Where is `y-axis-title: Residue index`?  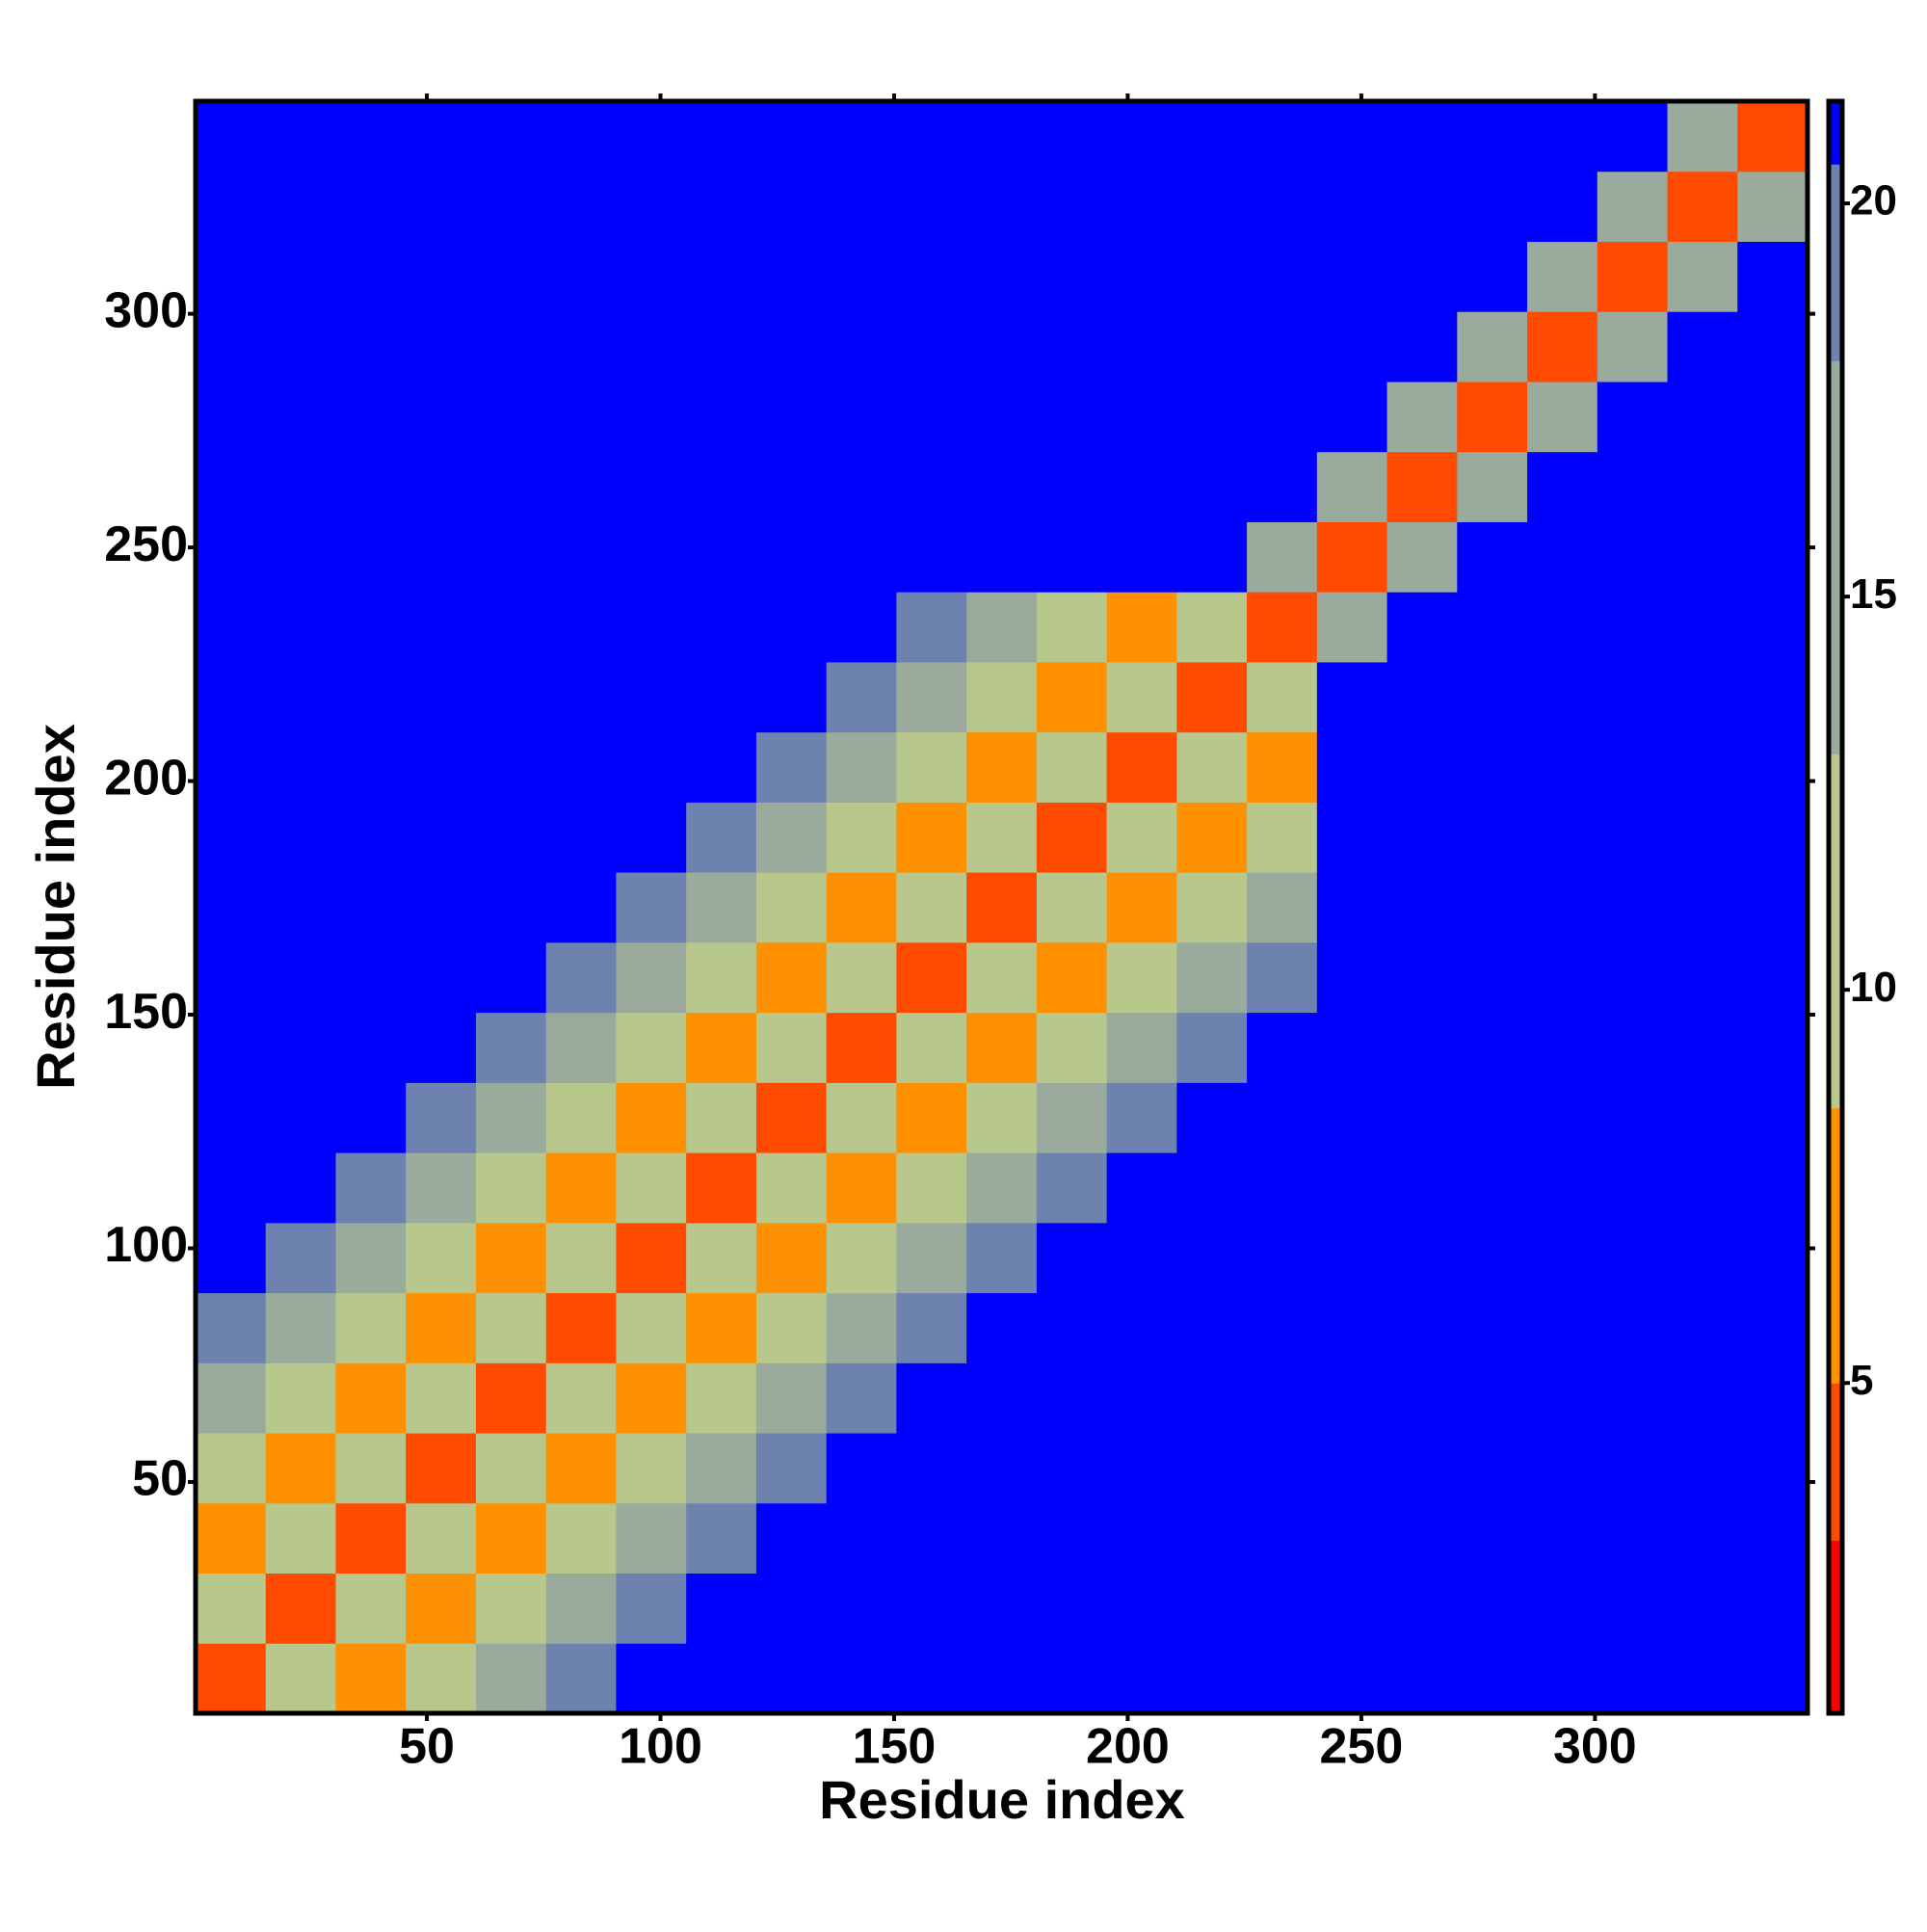 y-axis-title: Residue index is located at coordinates (55, 907).